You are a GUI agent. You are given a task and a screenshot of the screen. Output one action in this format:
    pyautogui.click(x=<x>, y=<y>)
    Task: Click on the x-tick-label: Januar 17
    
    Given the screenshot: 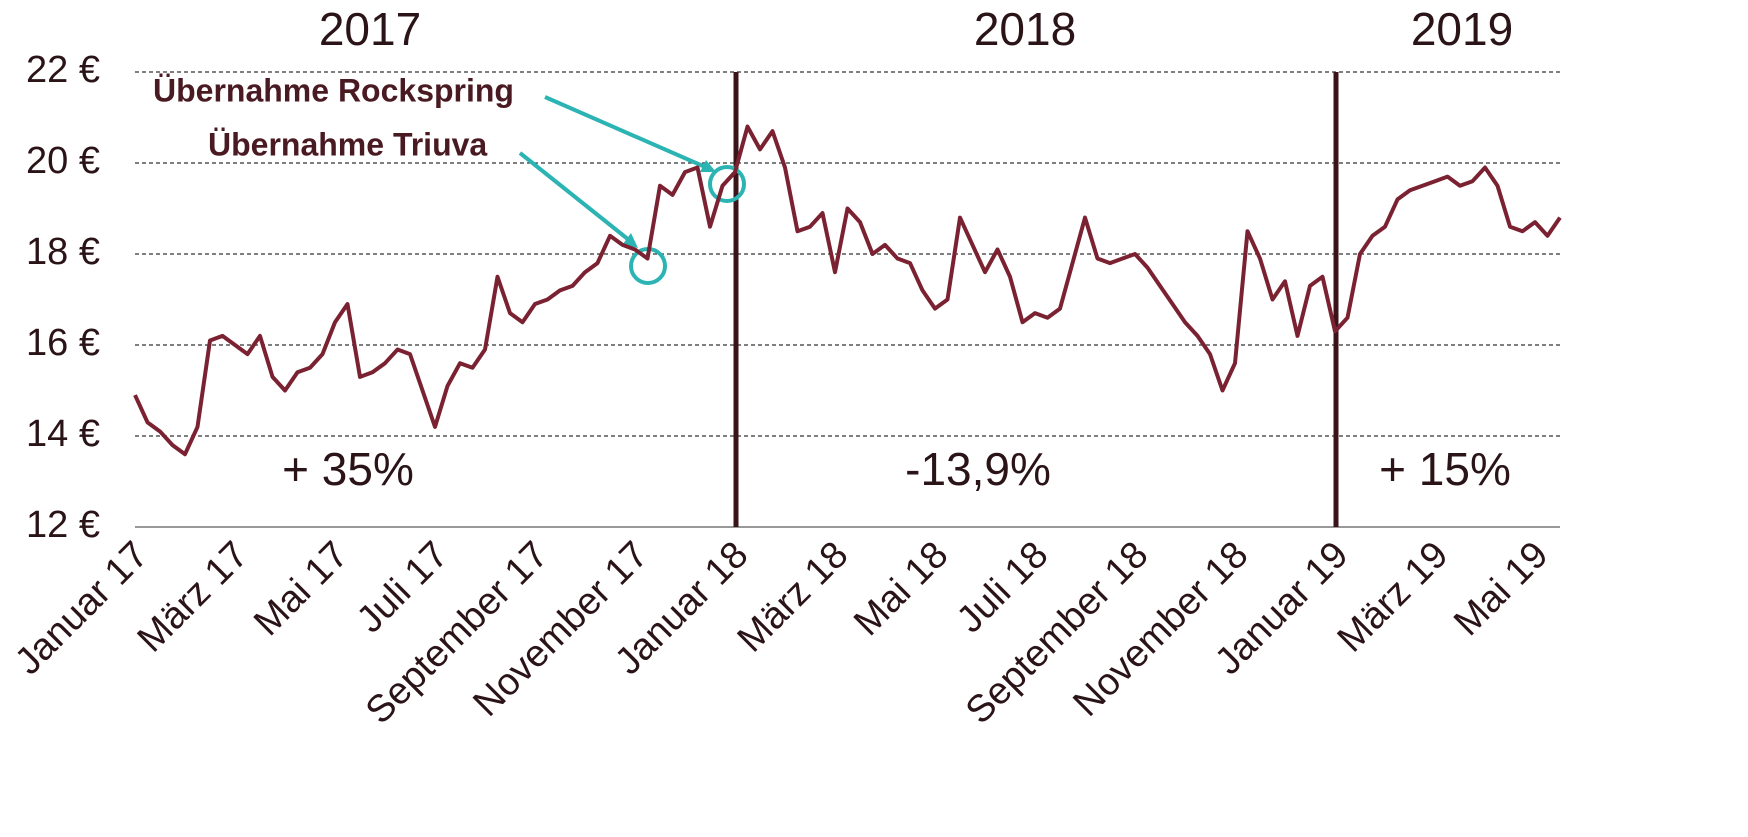 What is the action you would take?
    pyautogui.click(x=81, y=608)
    